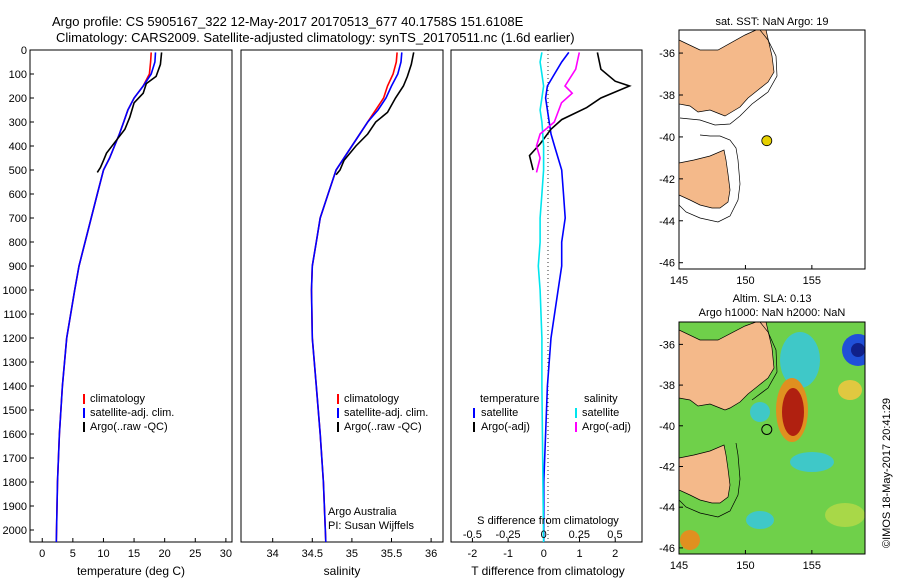 Image resolution: width=900 pixels, height=580 pixels. Describe the element at coordinates (772, 438) in the screenshot. I see `sla-frame` at that location.